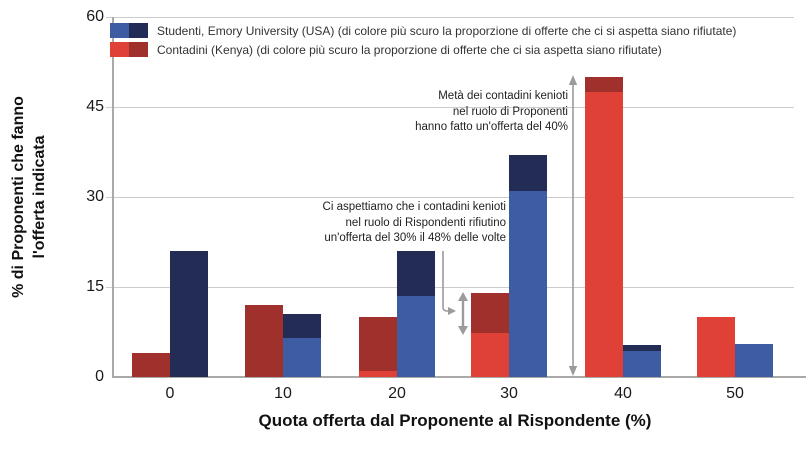 This screenshot has height=449, width=809. Describe the element at coordinates (414, 207) in the screenshot. I see `annotation-reject30-line1: Ci aspettiamo che i contadini kenioti` at that location.